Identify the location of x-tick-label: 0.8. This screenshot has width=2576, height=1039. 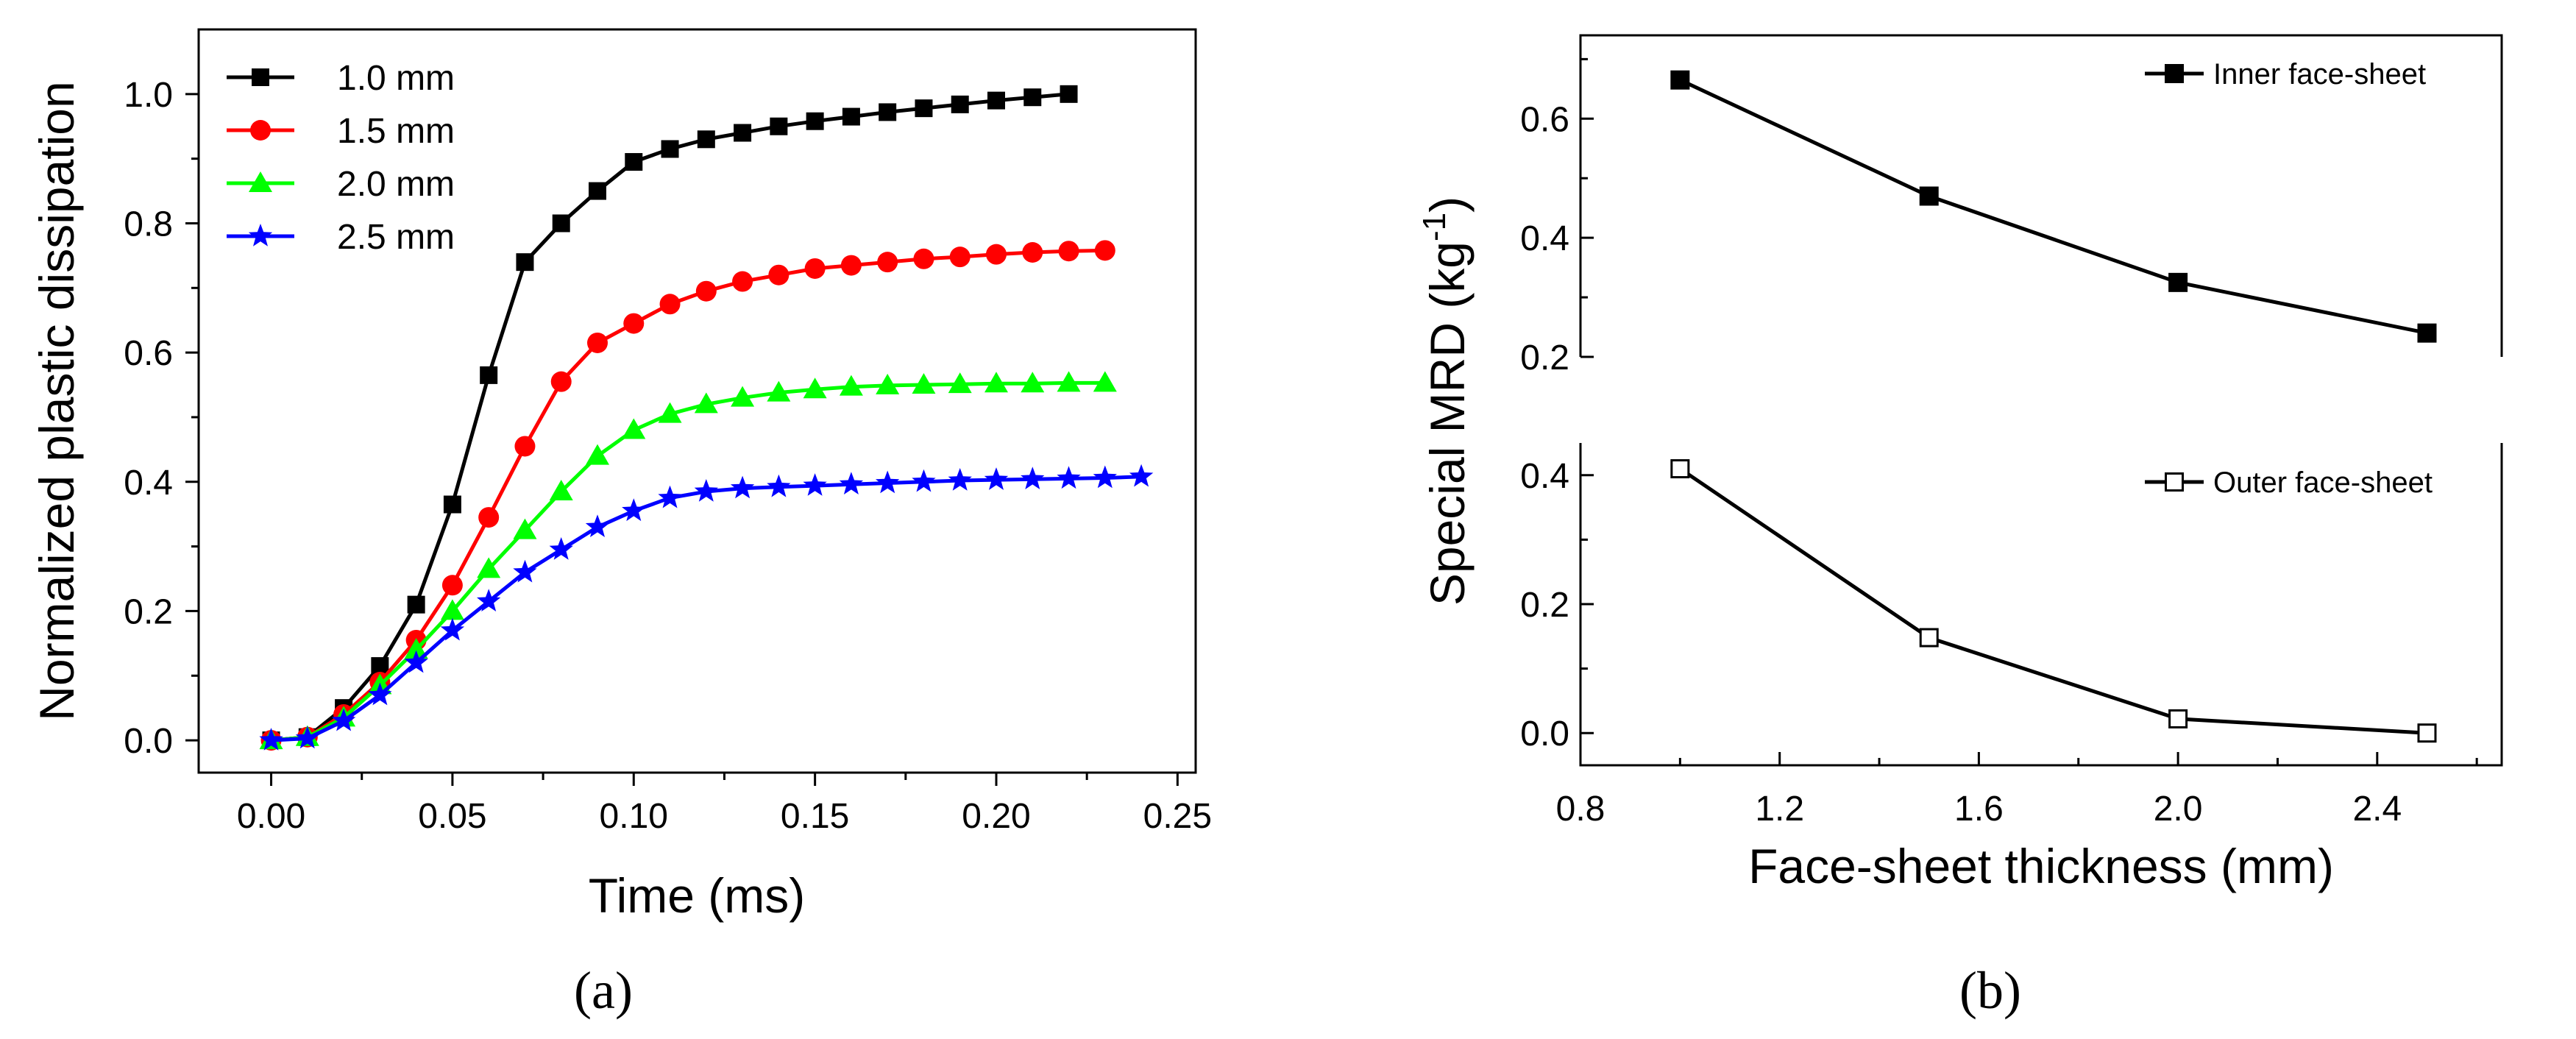
(1580, 809).